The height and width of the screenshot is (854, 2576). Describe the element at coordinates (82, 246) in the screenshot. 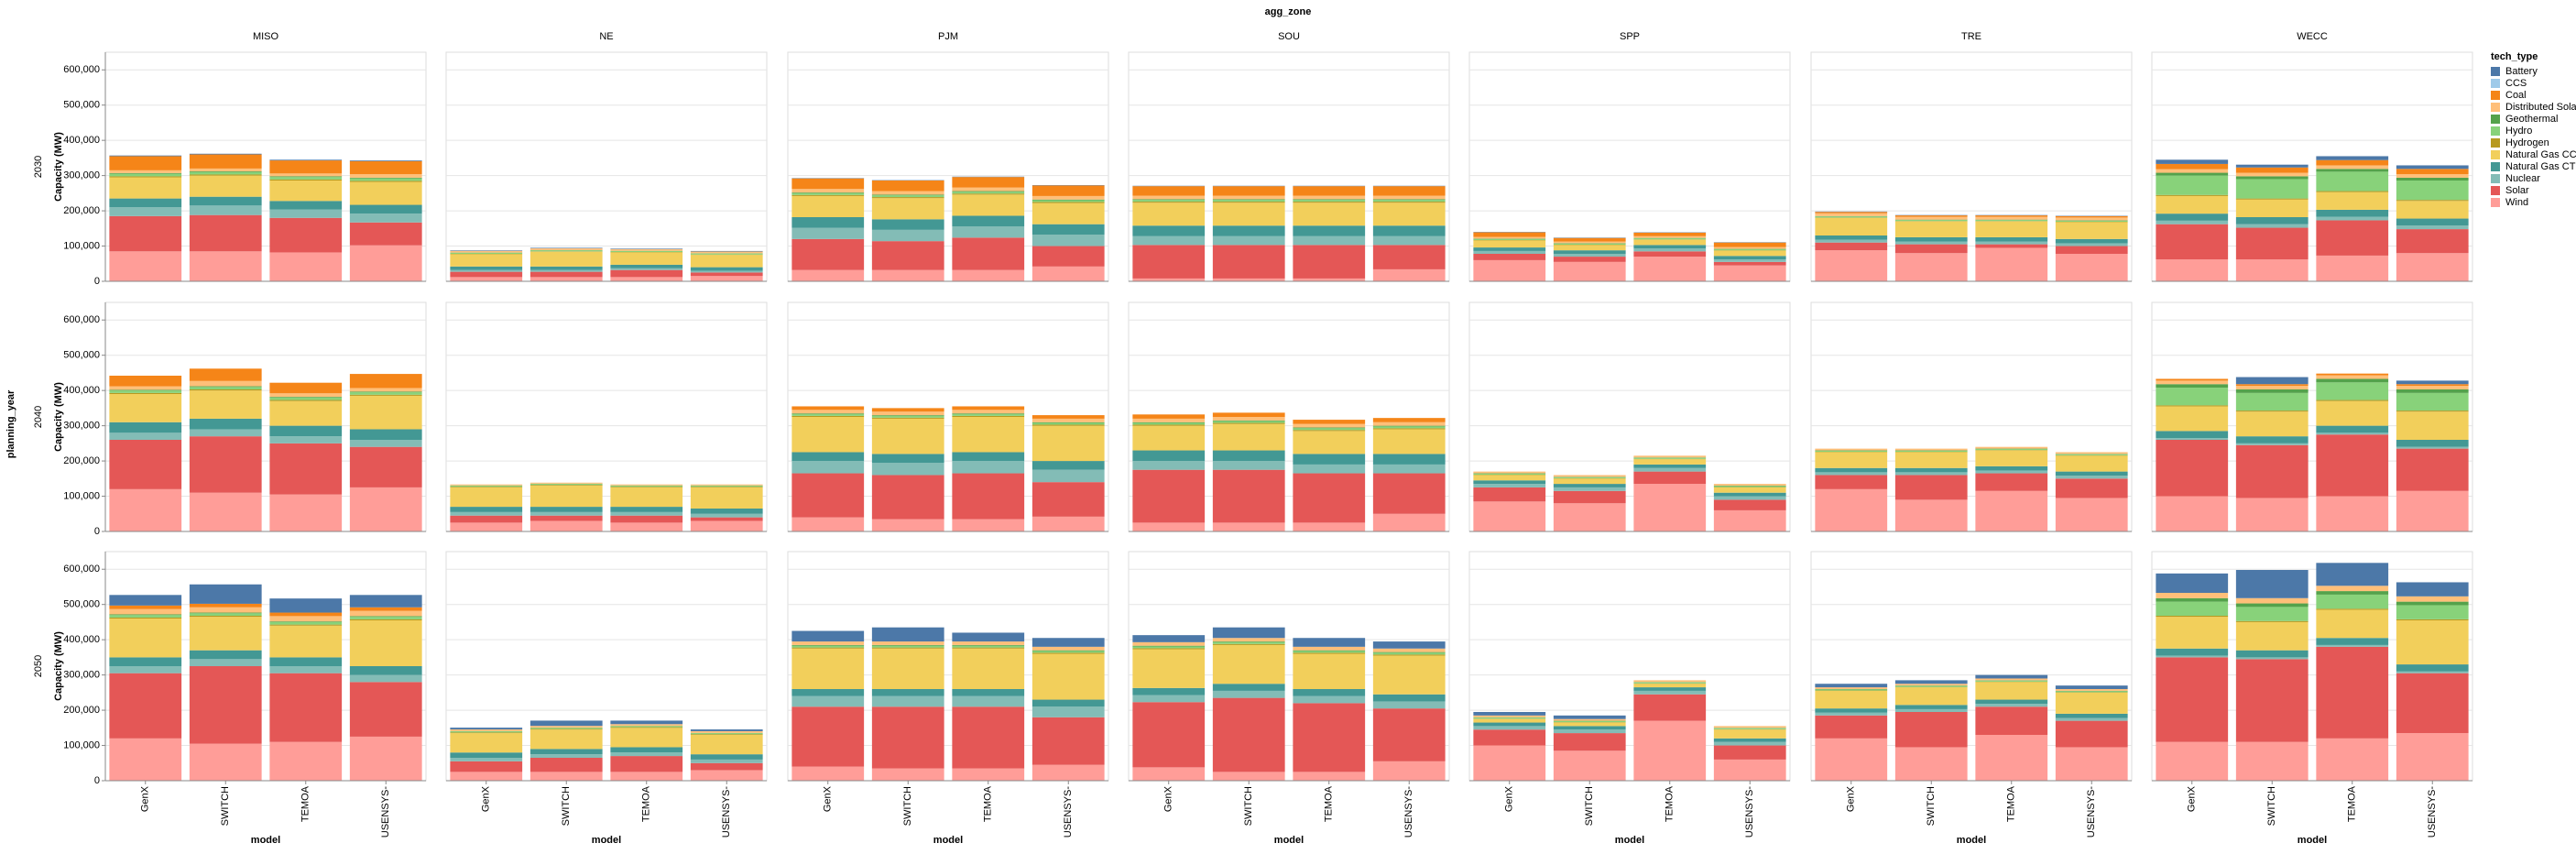

I see `y-tick-label: 100,000` at that location.